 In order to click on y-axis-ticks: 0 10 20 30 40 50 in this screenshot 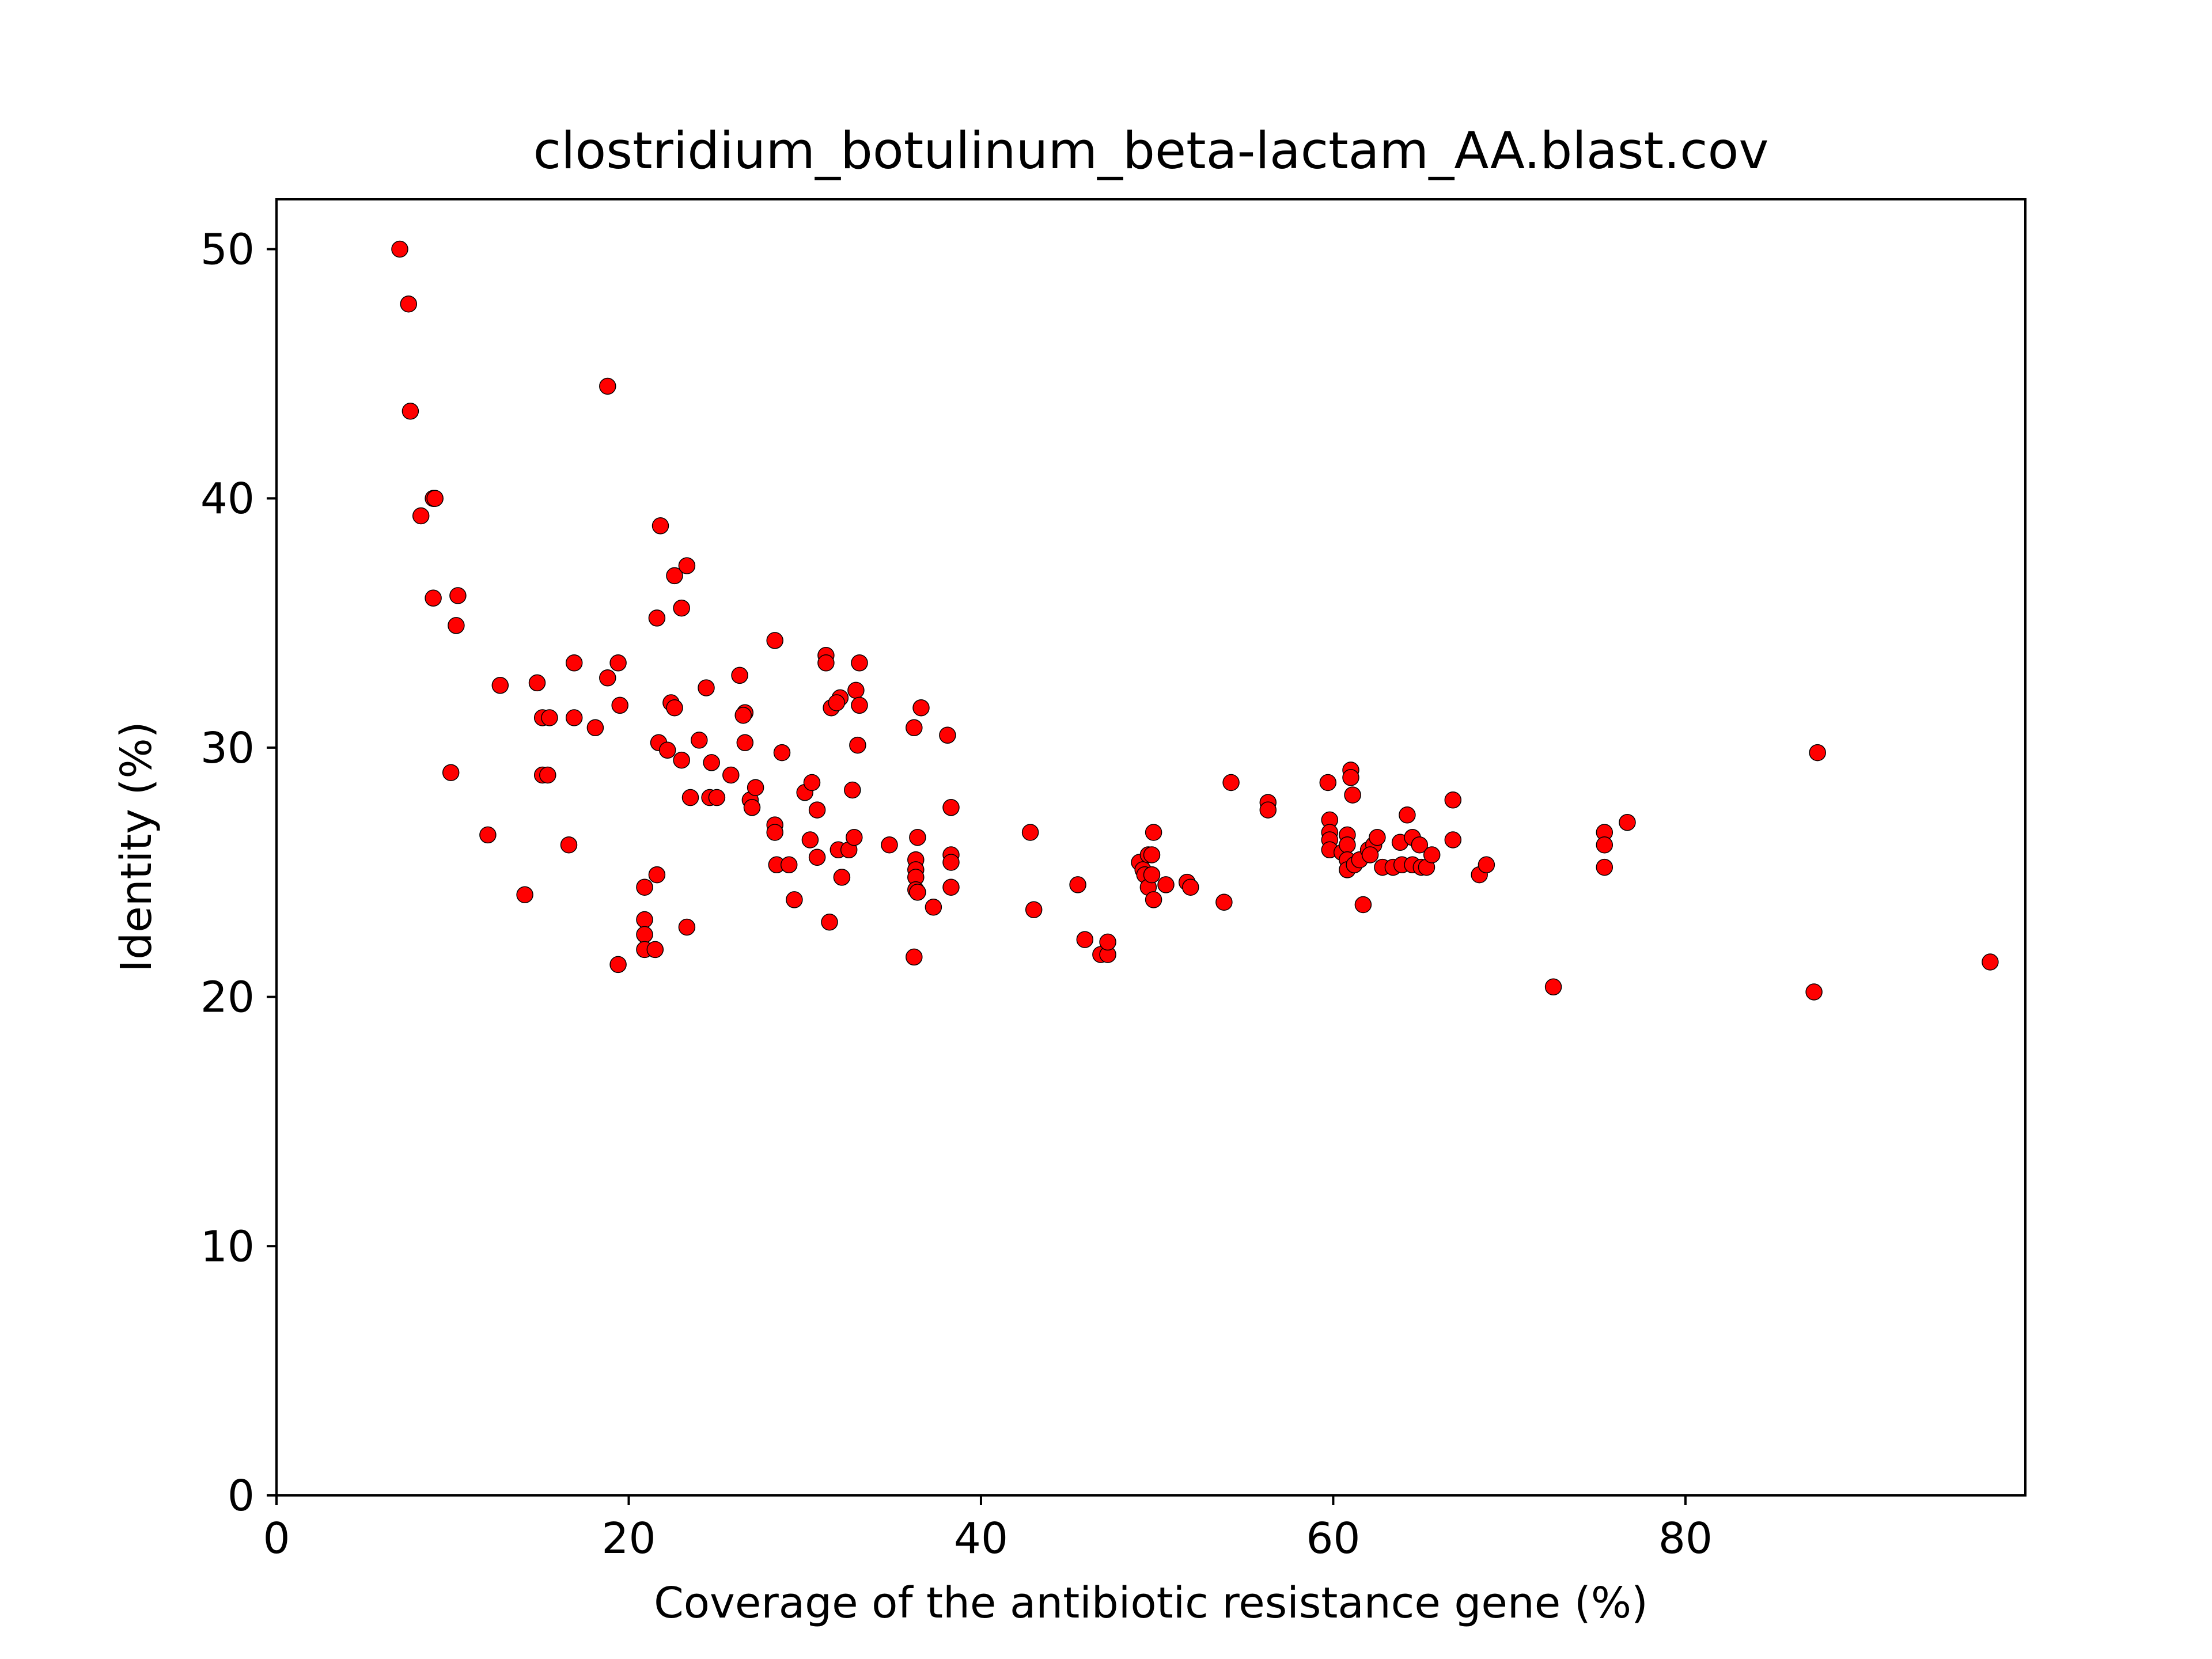, I will do `click(238, 873)`.